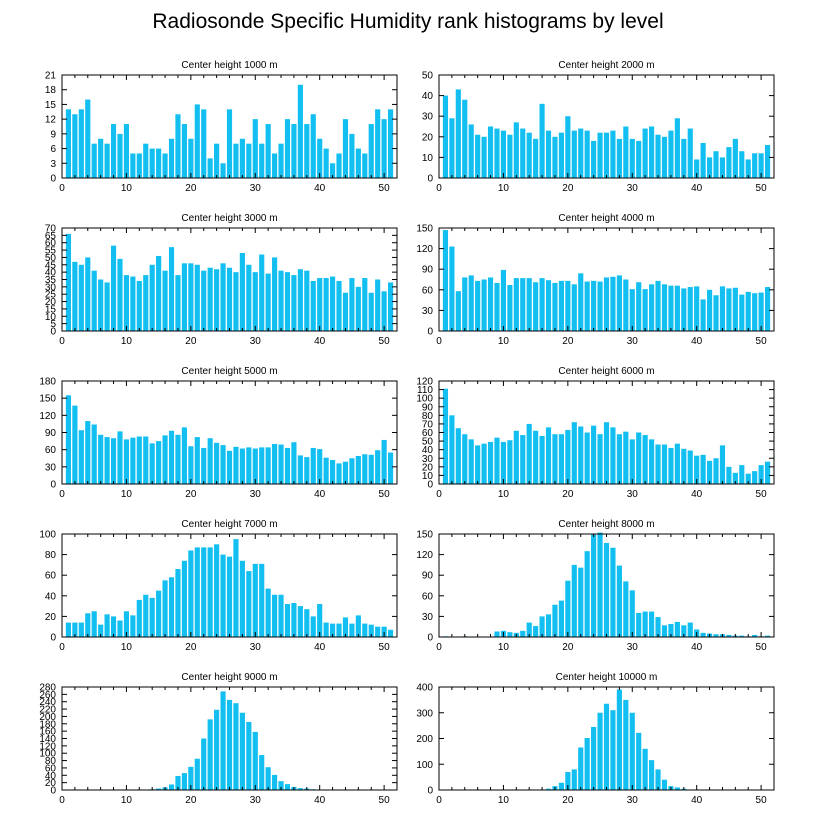 The image size is (816, 824). Describe the element at coordinates (428, 96) in the screenshot. I see `y-tick-label: 40` at that location.